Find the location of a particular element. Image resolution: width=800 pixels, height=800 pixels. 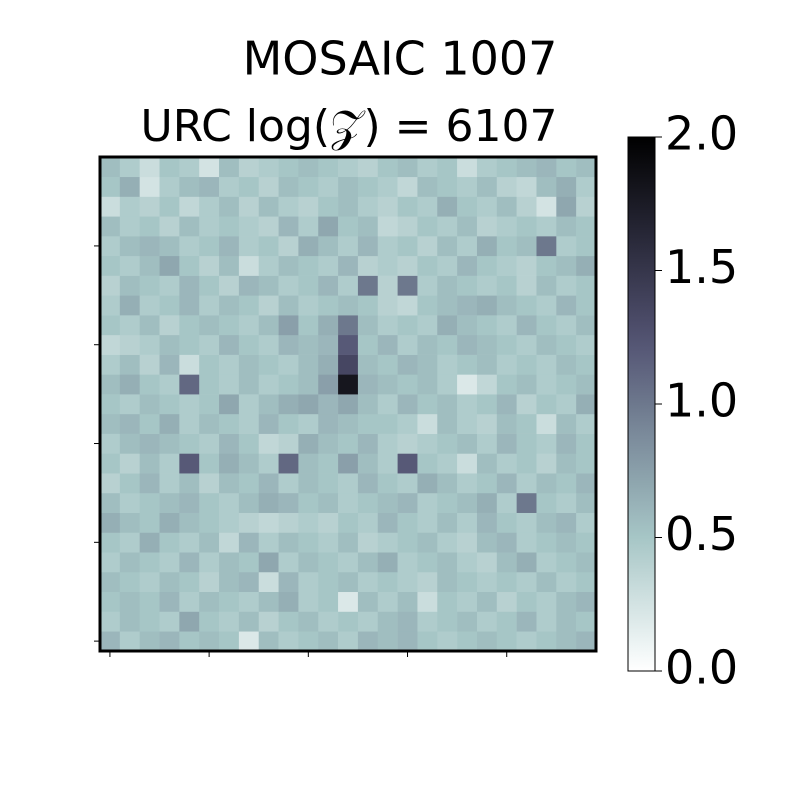

colorbar-tick-label: 0.5 is located at coordinates (701, 534).